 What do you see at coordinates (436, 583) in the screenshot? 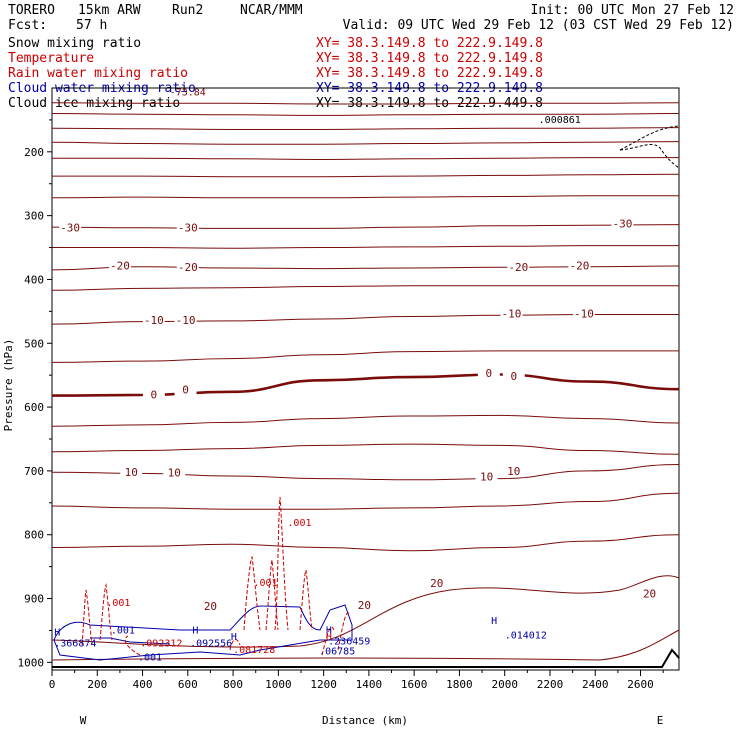
I see `temperature-label: 20` at bounding box center [436, 583].